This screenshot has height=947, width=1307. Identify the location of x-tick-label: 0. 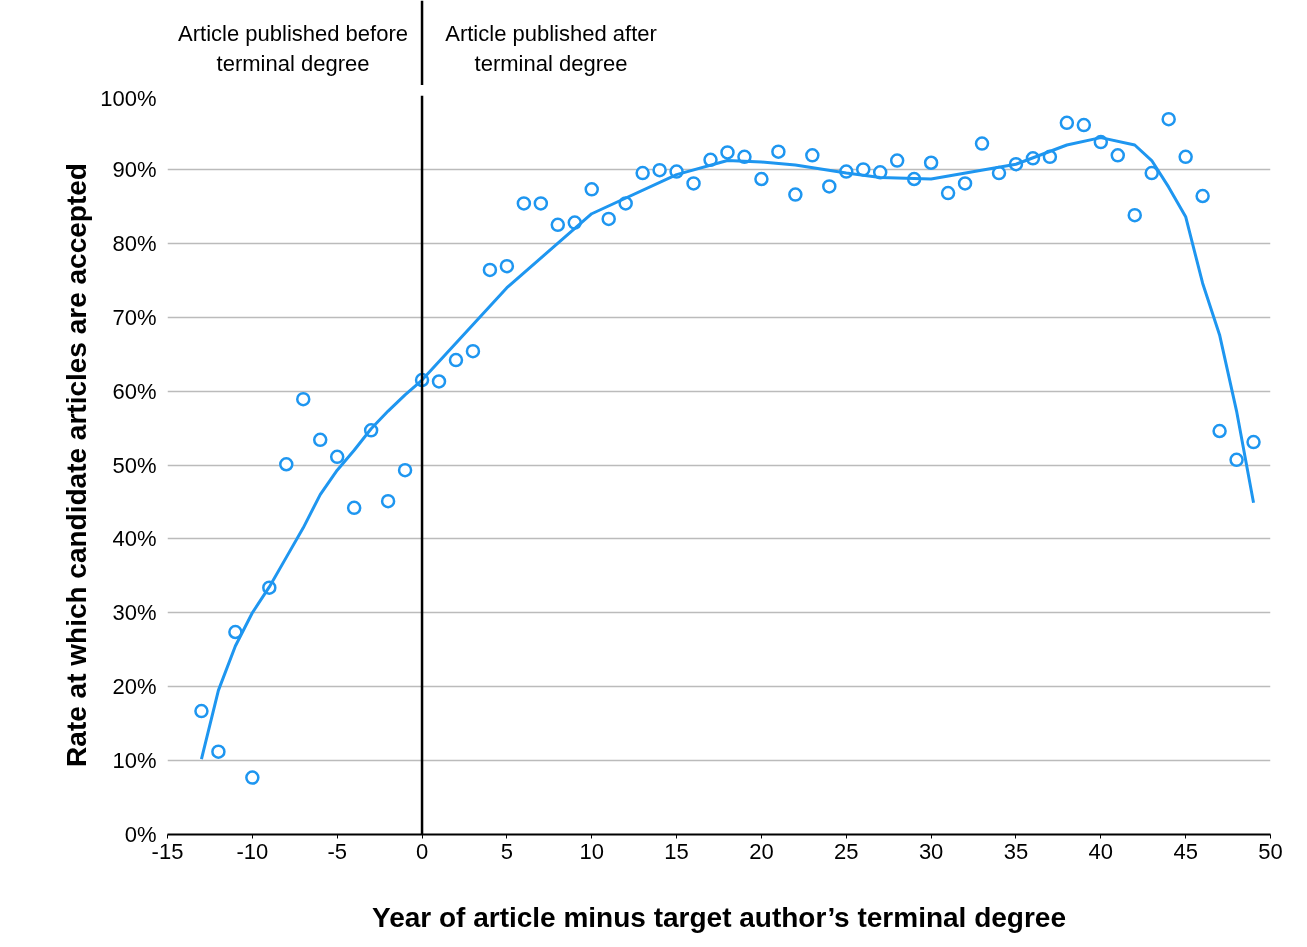
(422, 851).